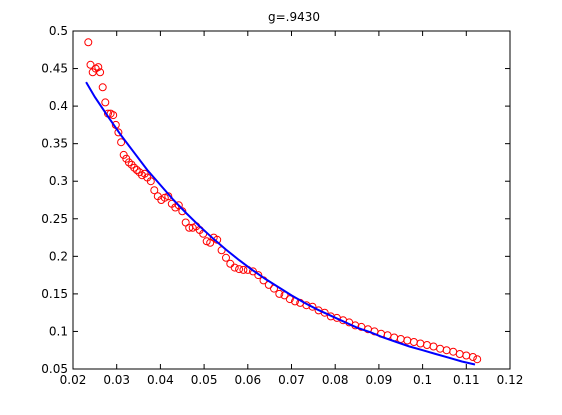 The image size is (562, 415). I want to click on x-tick-label: 0.07, so click(291, 380).